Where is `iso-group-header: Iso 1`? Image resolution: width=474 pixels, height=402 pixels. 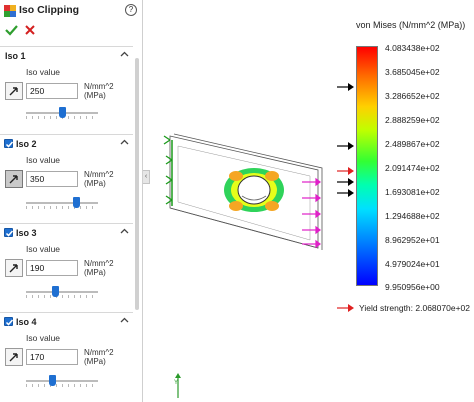
iso-group-header: Iso 1 is located at coordinates (66, 56).